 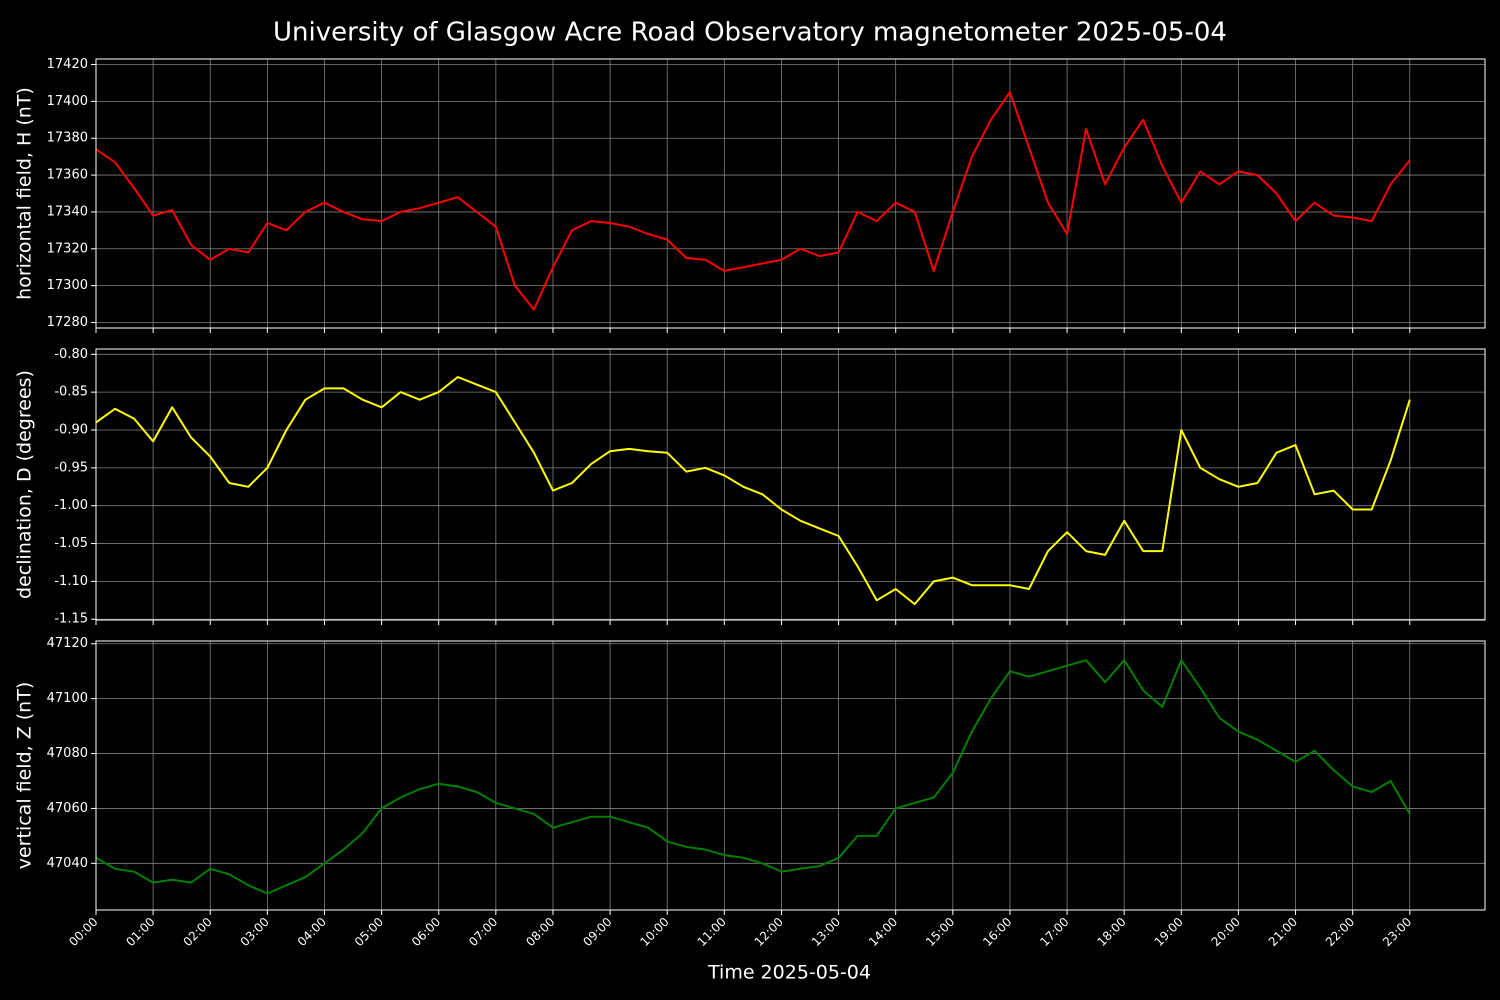 What do you see at coordinates (71, 619) in the screenshot?
I see `y-tick-label: -1.15` at bounding box center [71, 619].